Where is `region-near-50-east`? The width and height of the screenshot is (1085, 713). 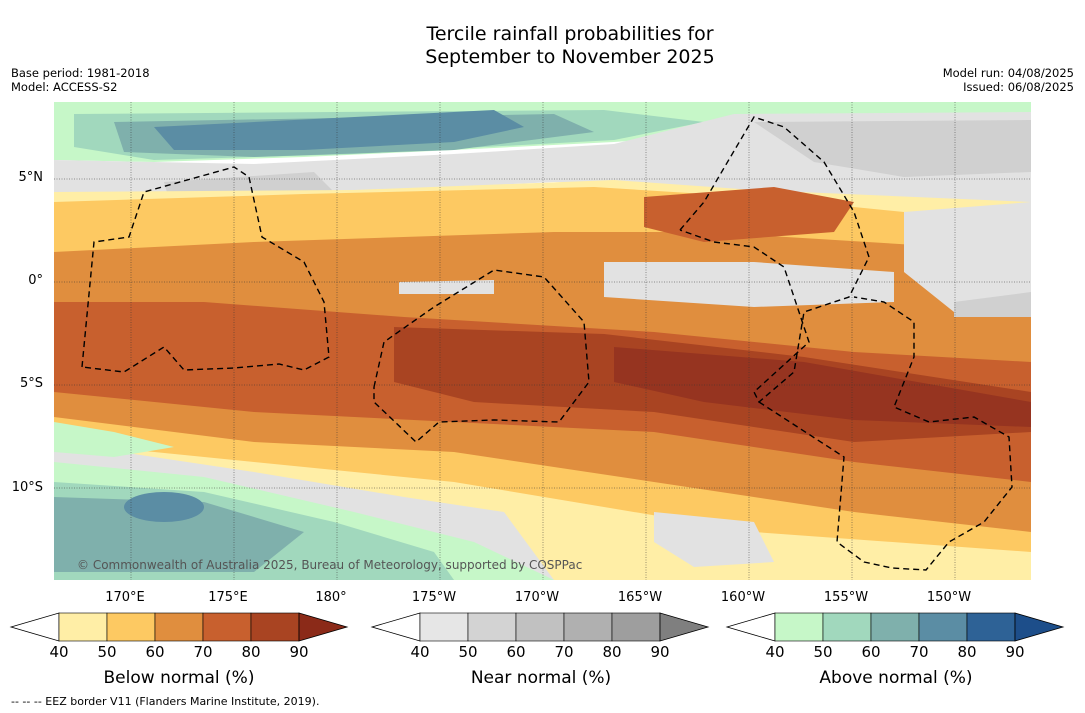 region-near-50-east is located at coordinates (967, 259).